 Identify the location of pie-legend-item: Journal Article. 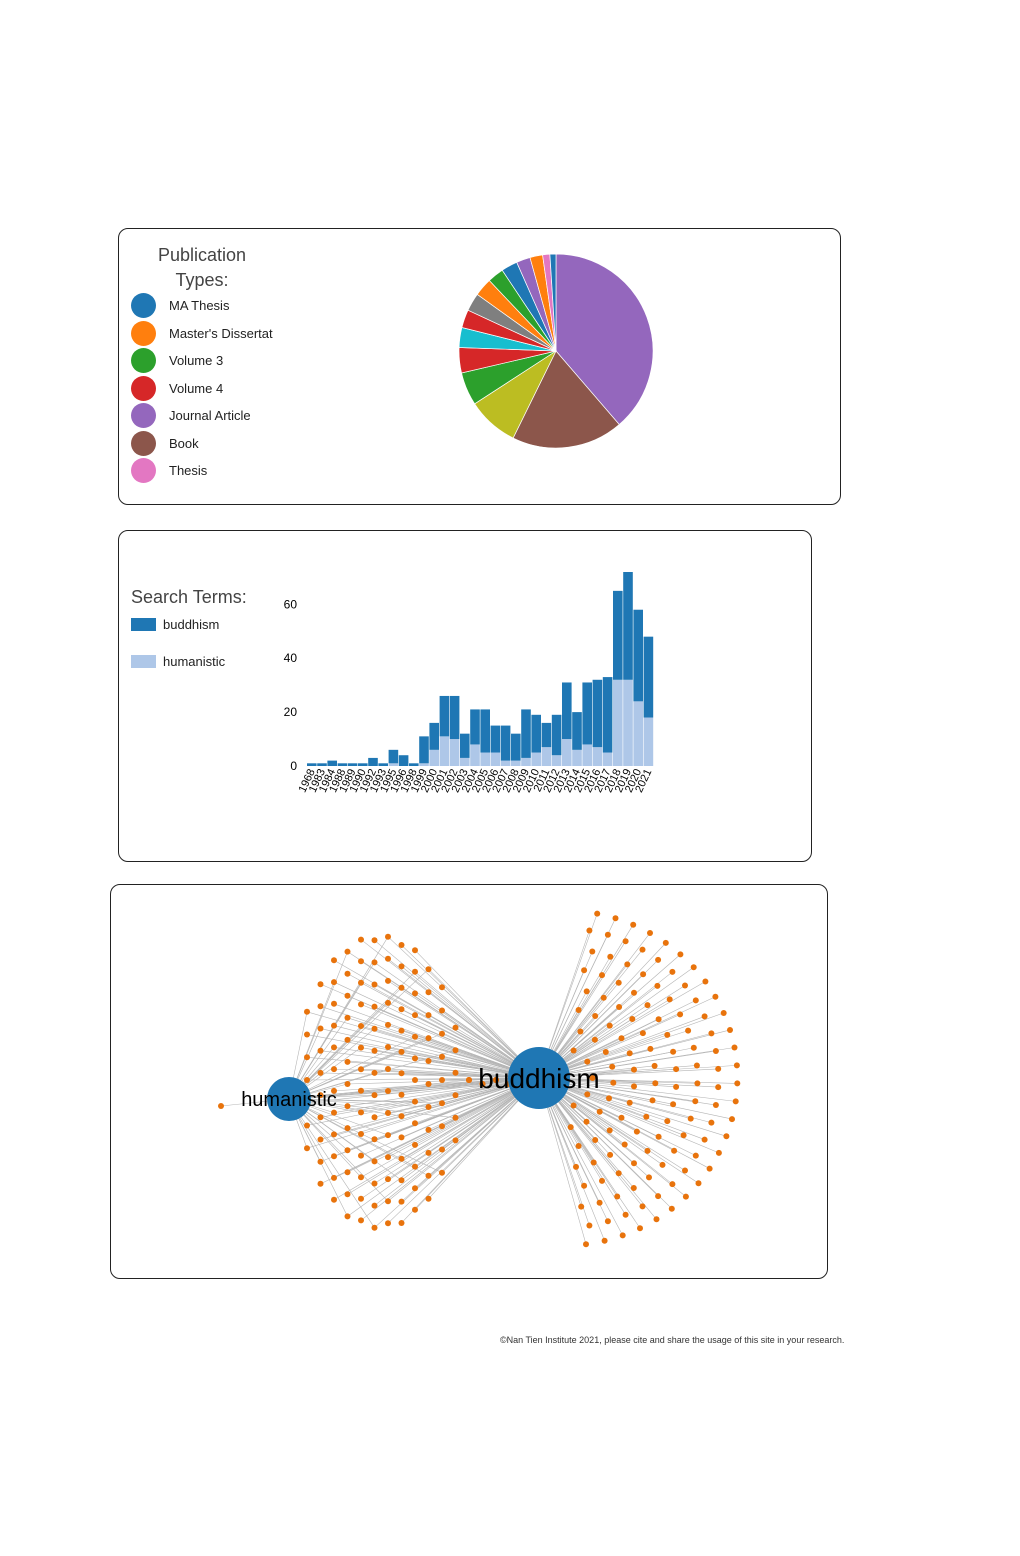
(202, 416).